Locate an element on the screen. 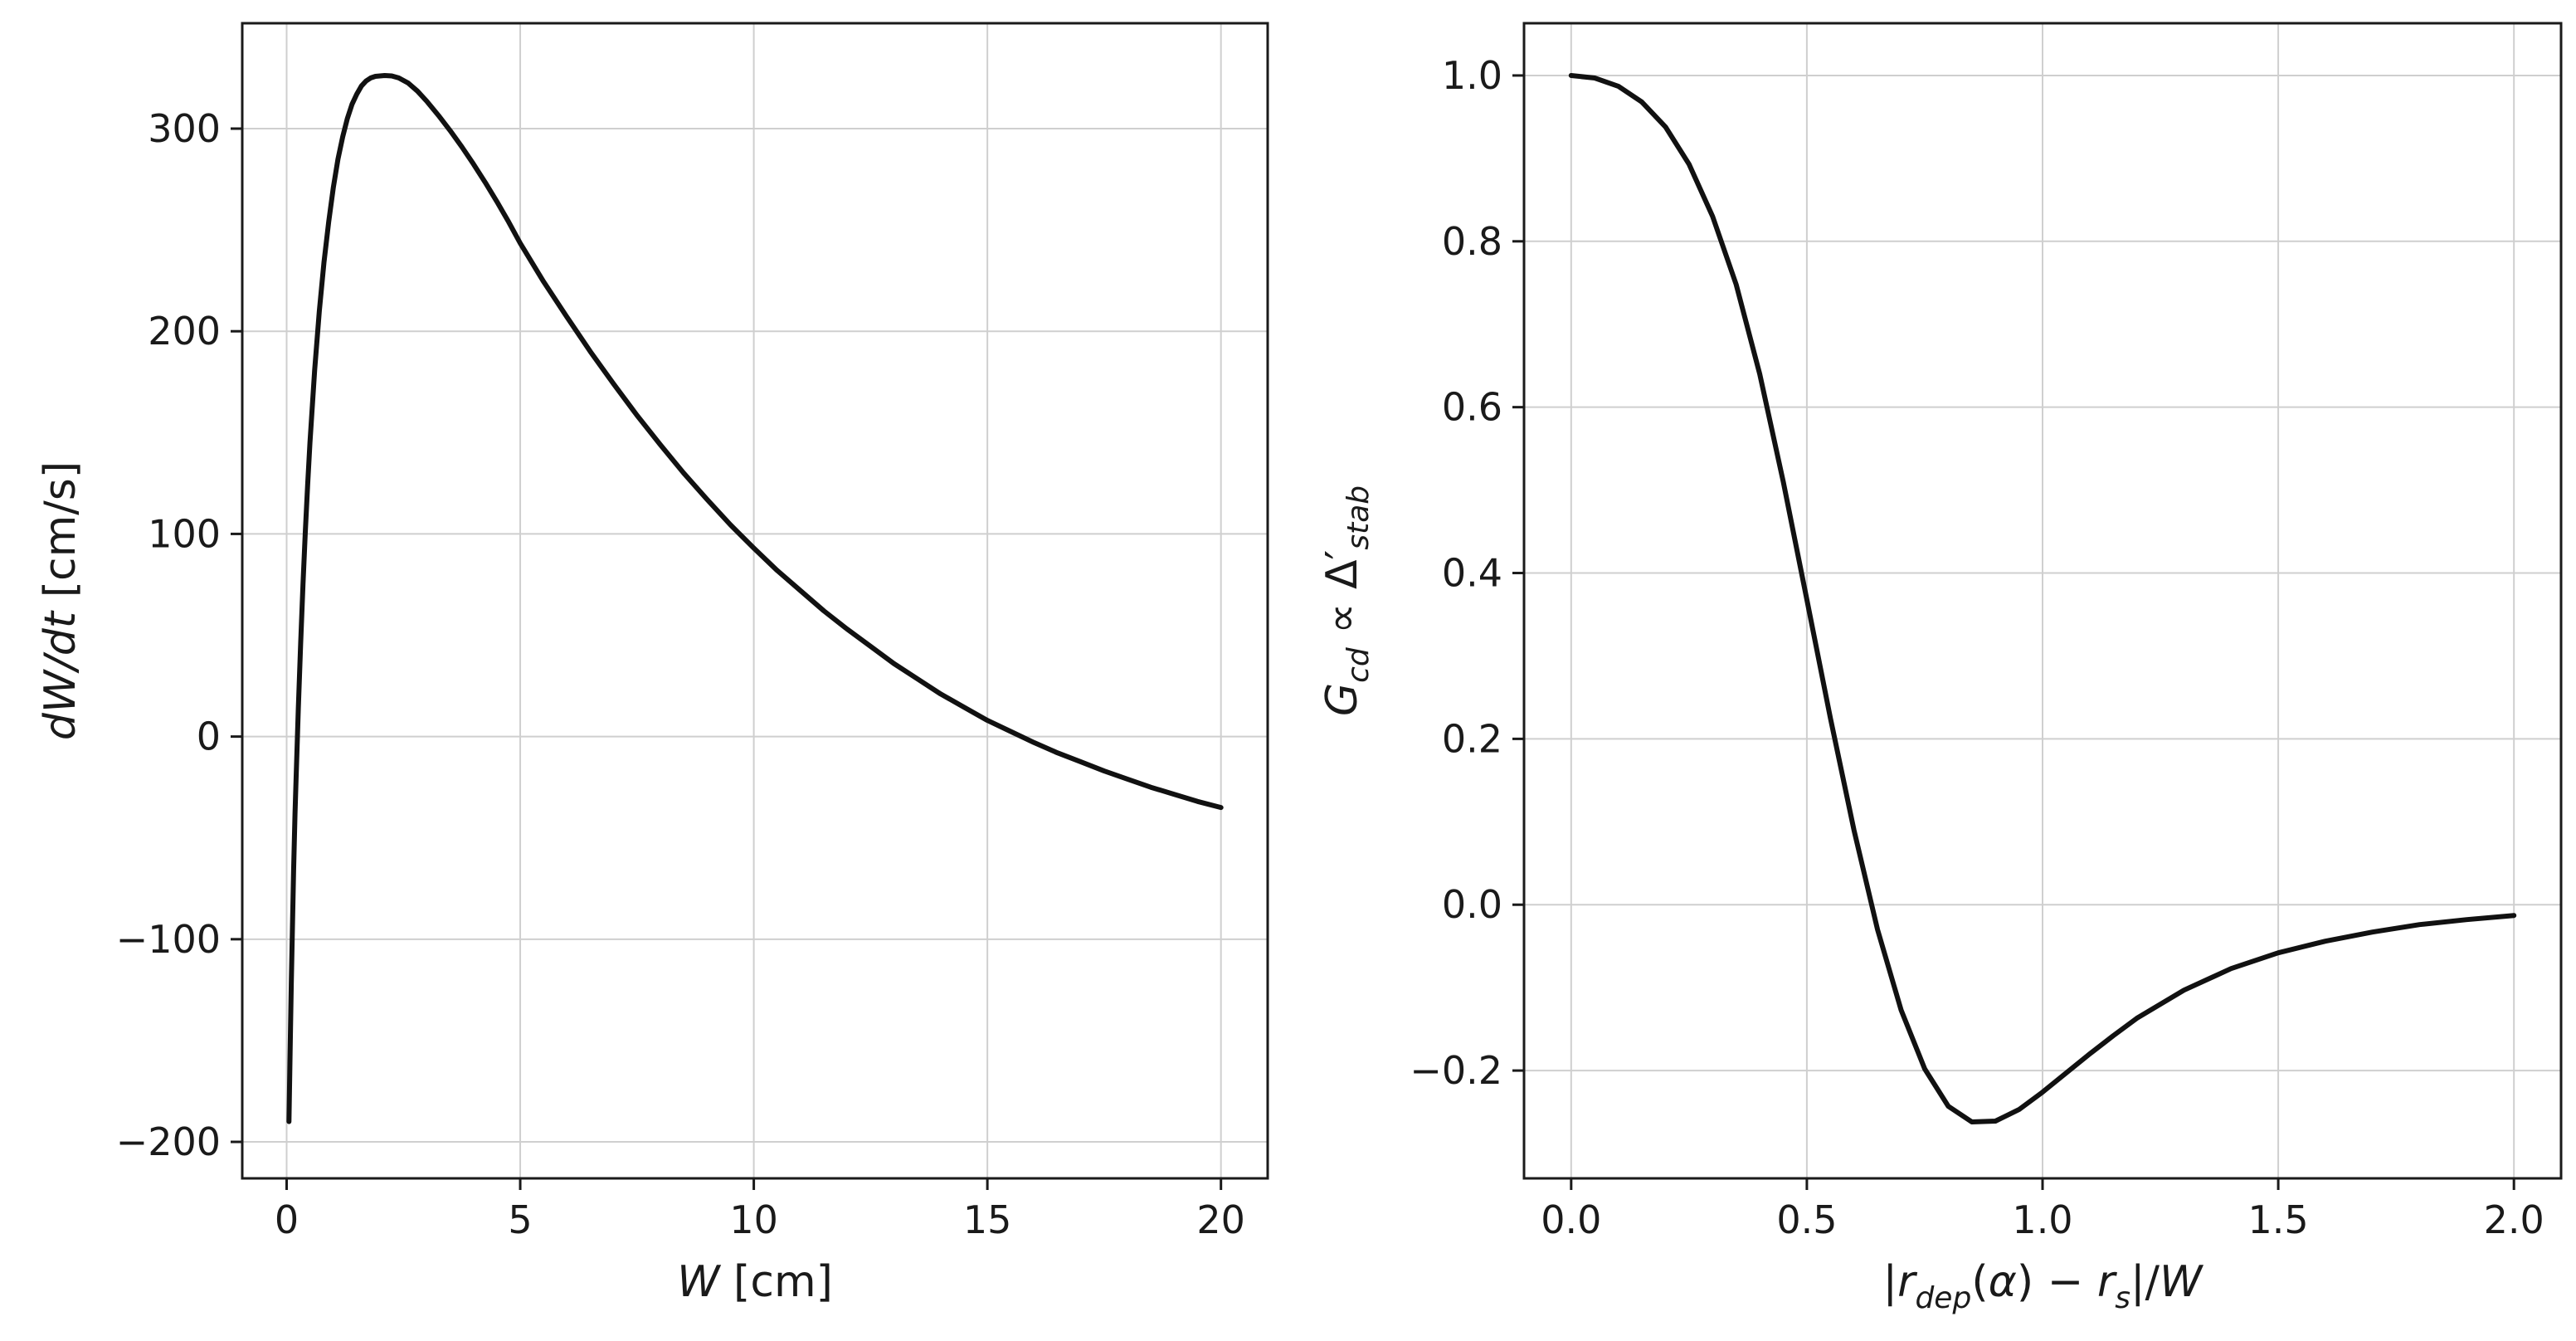 This screenshot has width=2576, height=1341. x-axis-label: |rdep(α) − rs|/W is located at coordinates (2044, 1286).